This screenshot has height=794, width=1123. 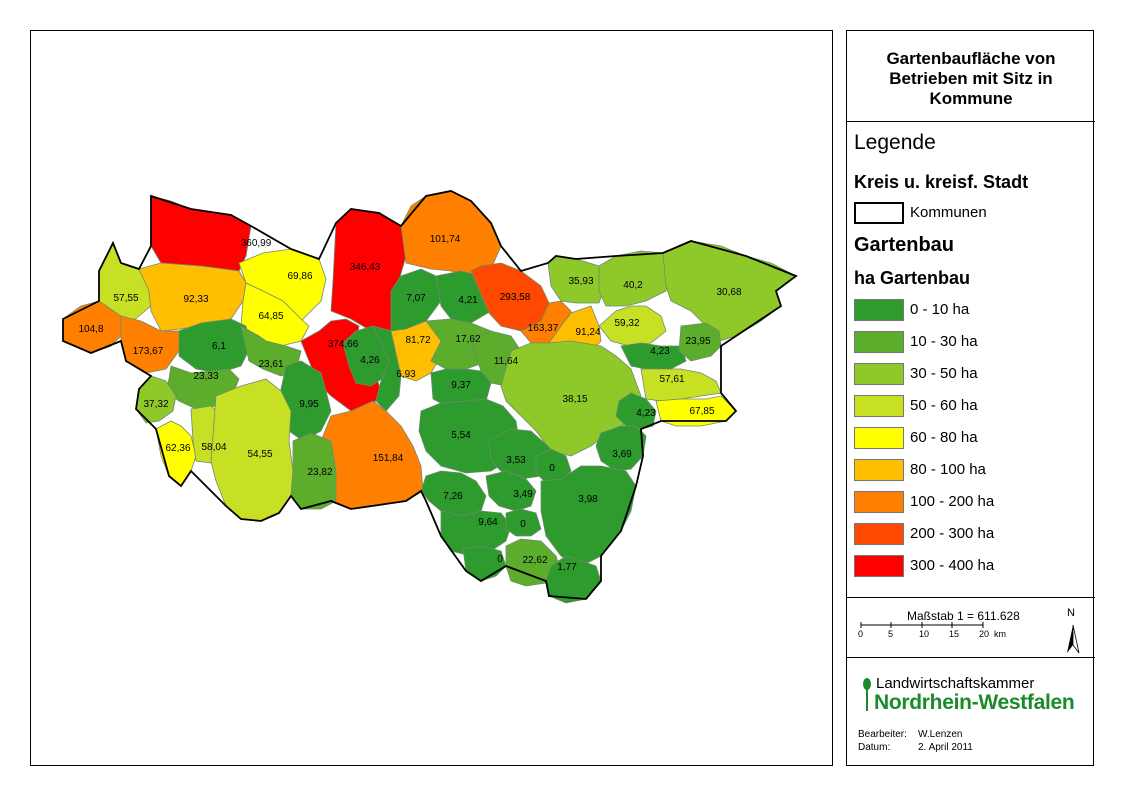 I want to click on municipality-value-label: 23,95, so click(x=697, y=341).